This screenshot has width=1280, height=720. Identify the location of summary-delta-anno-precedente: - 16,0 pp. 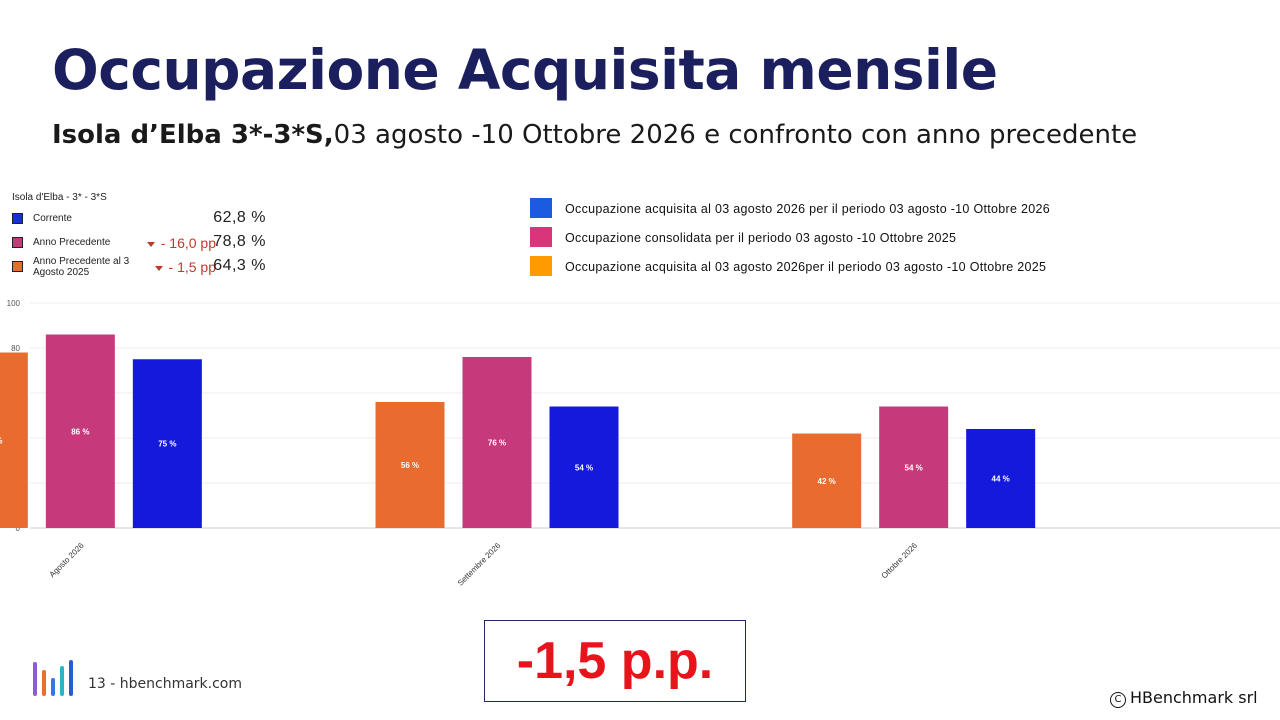
(181, 243).